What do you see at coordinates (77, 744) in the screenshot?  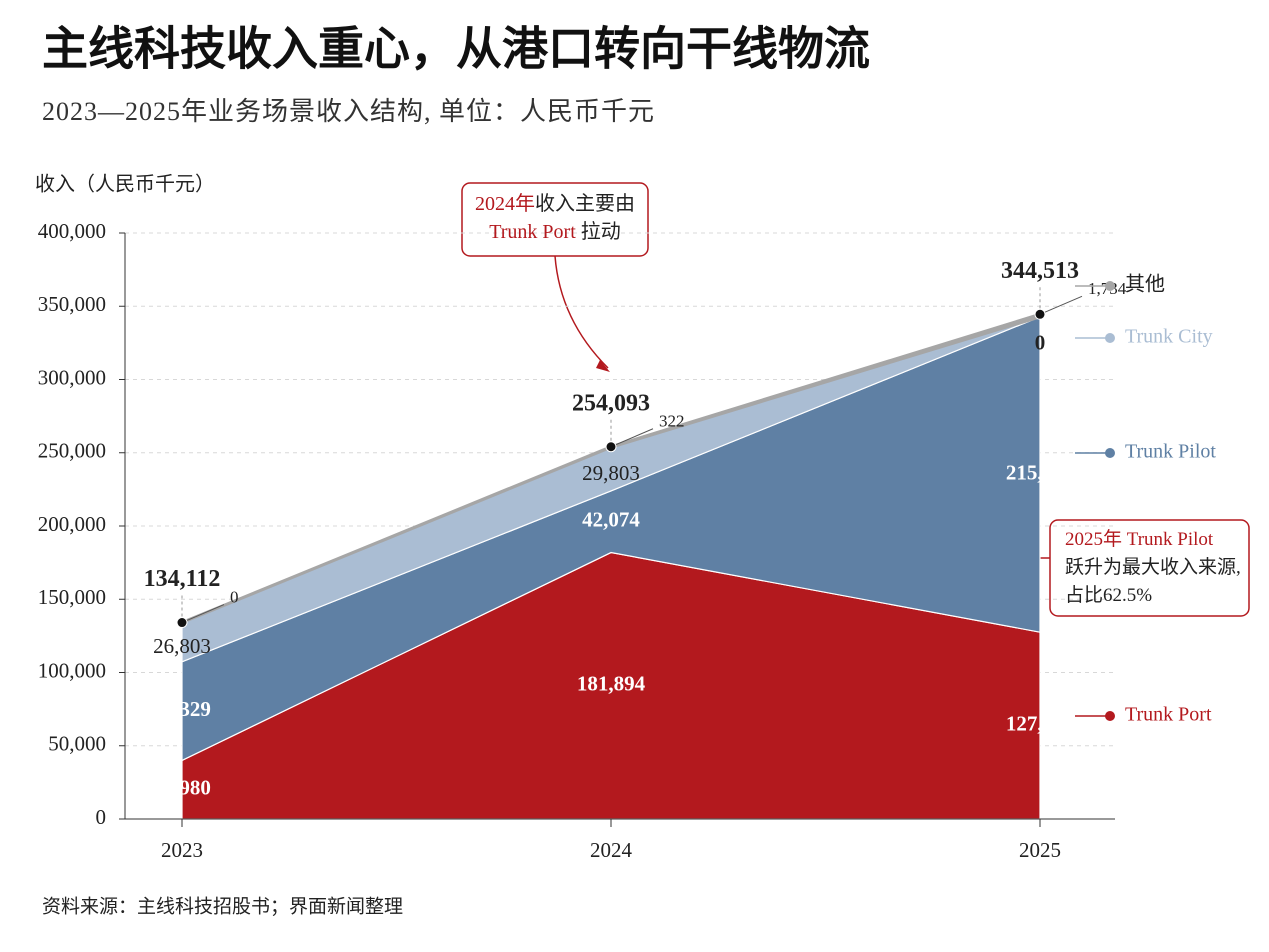 I see `y-tick-label: 50,000` at bounding box center [77, 744].